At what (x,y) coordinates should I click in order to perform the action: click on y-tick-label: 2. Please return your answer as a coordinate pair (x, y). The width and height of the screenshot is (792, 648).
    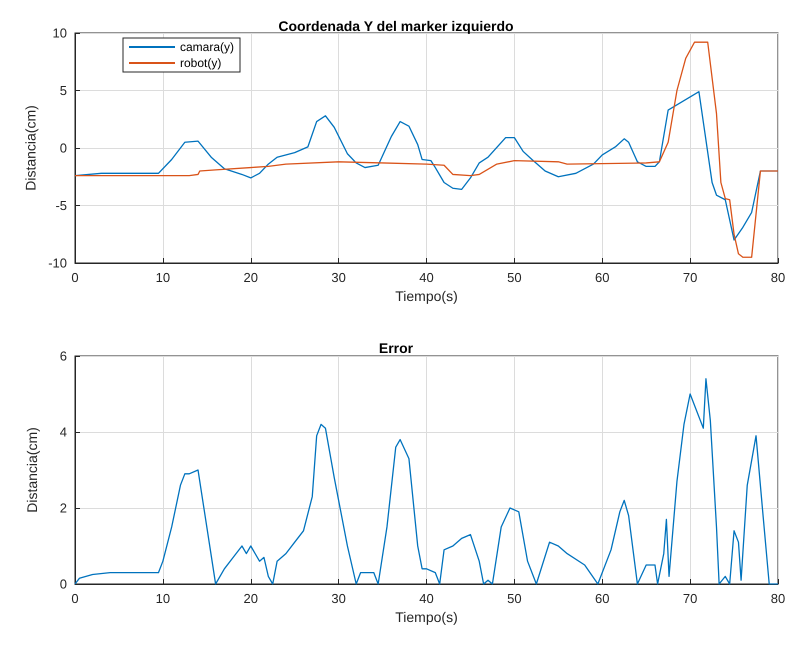
    Looking at the image, I should click on (63, 508).